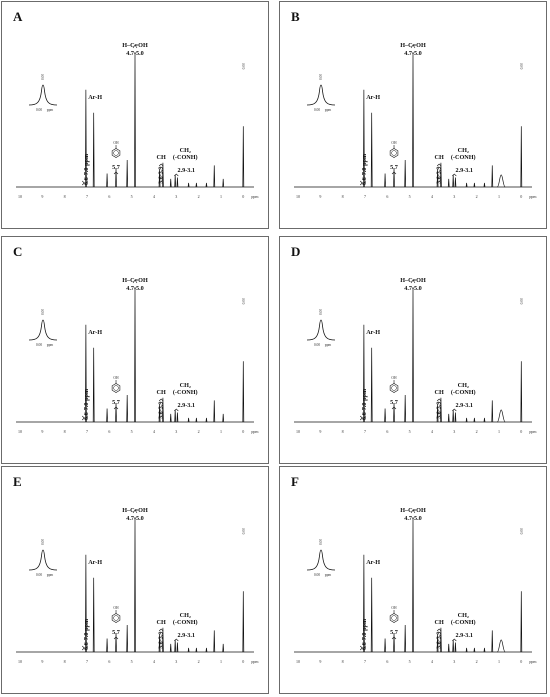  Describe the element at coordinates (116, 402) in the screenshot. I see `annotation-5-7: 5.7` at that location.